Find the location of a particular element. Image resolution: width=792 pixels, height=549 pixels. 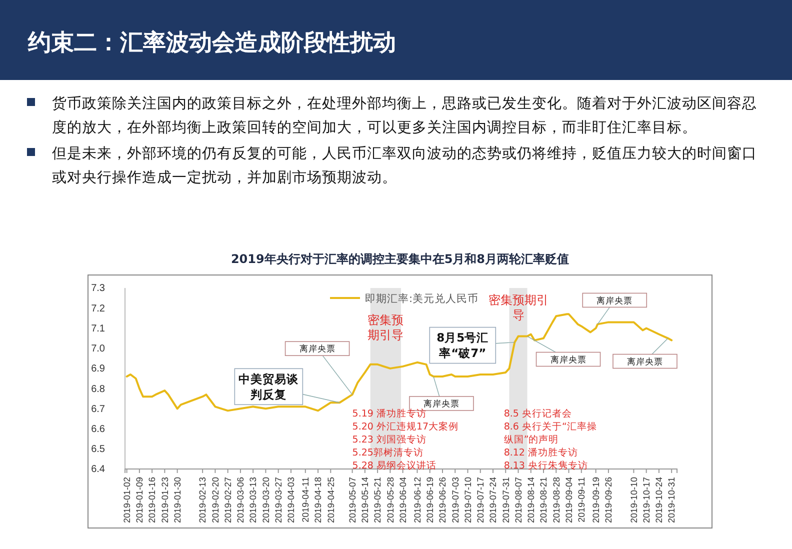

x-tick-label: 2019-09-11 is located at coordinates (581, 499).